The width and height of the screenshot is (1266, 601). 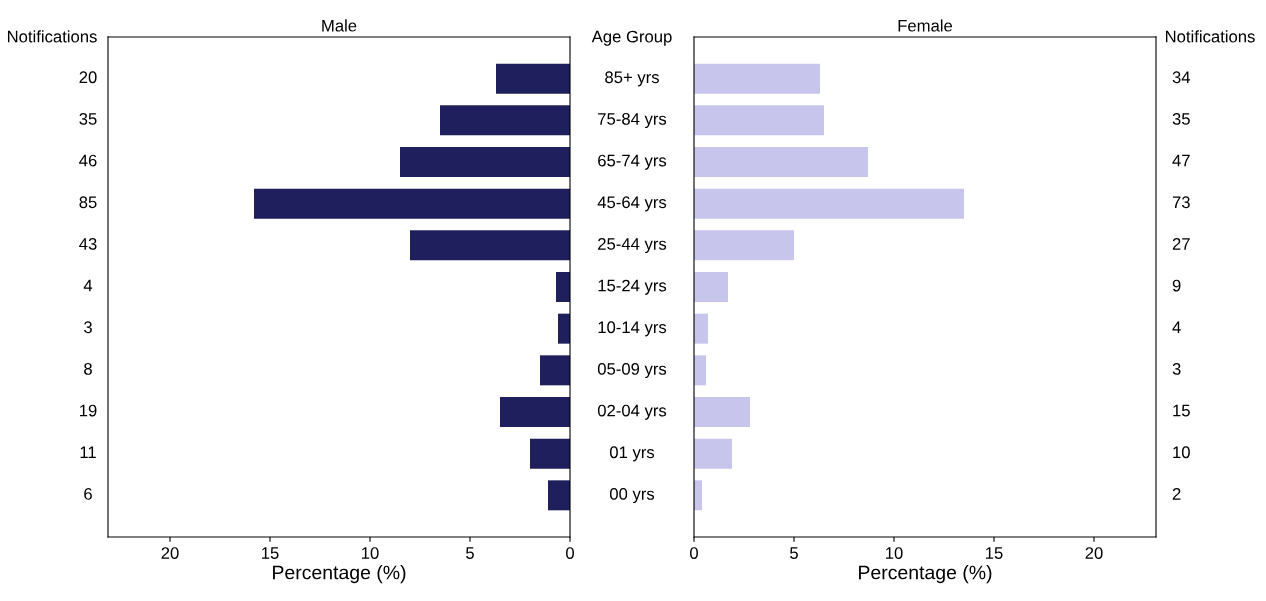 What do you see at coordinates (632, 79) in the screenshot?
I see `y-tick-label: 85+ yrs` at bounding box center [632, 79].